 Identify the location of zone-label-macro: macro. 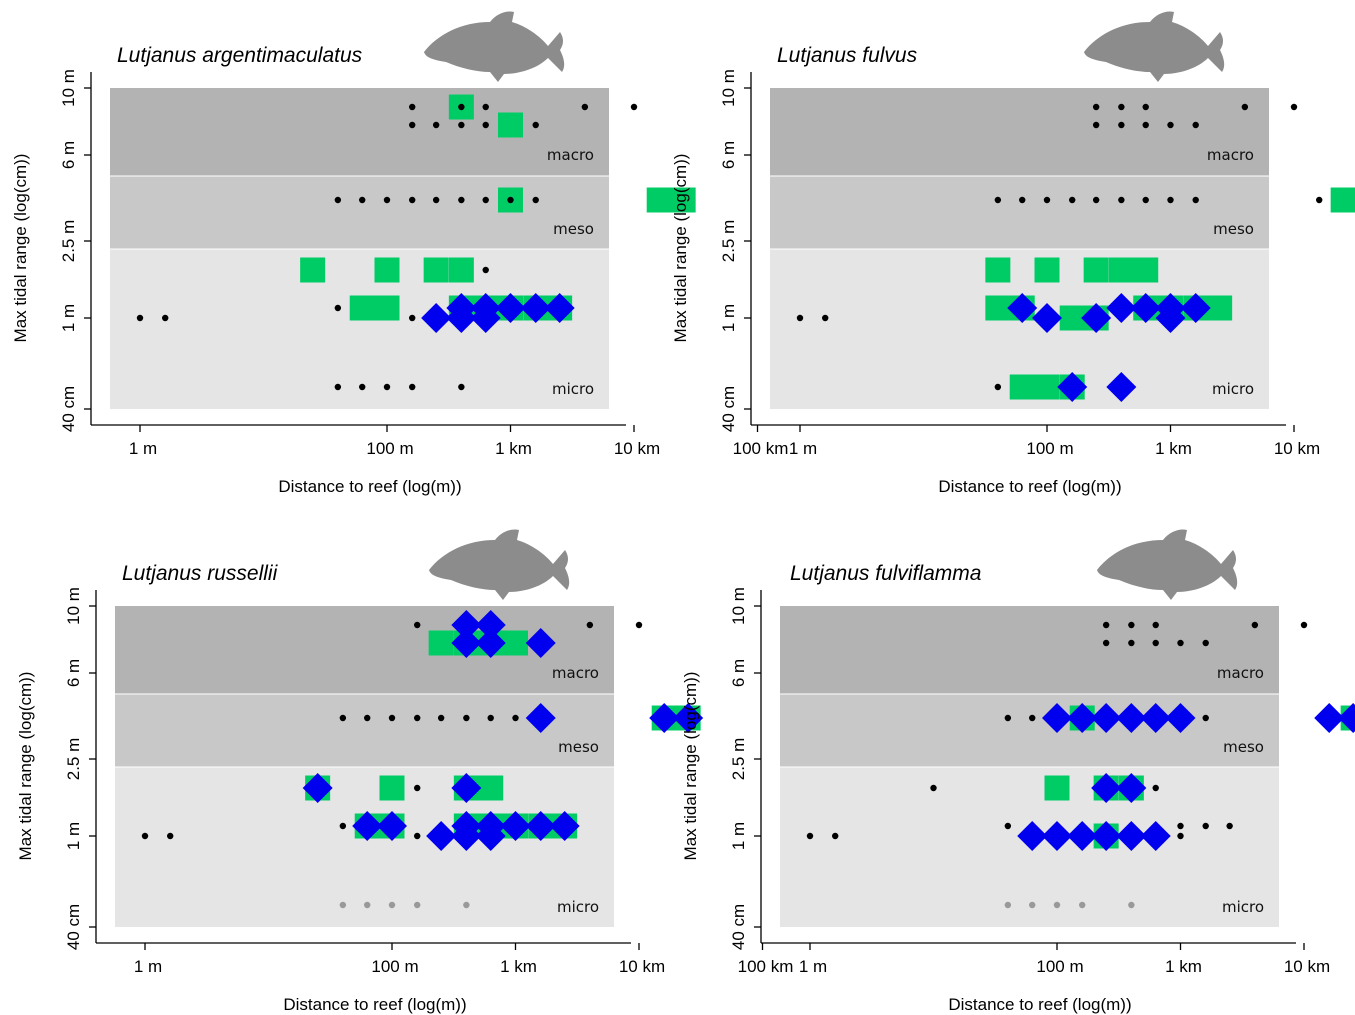
(575, 673).